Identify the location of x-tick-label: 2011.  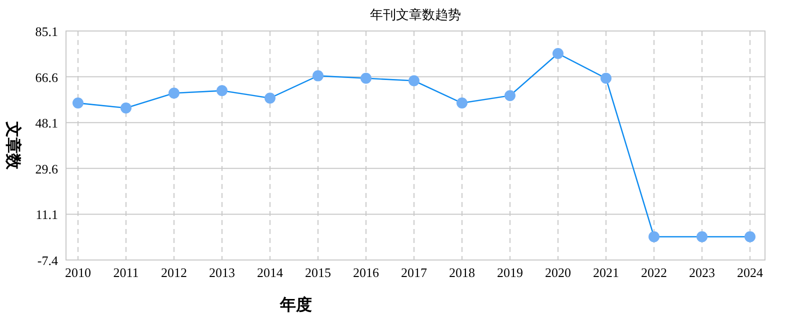
(126, 272).